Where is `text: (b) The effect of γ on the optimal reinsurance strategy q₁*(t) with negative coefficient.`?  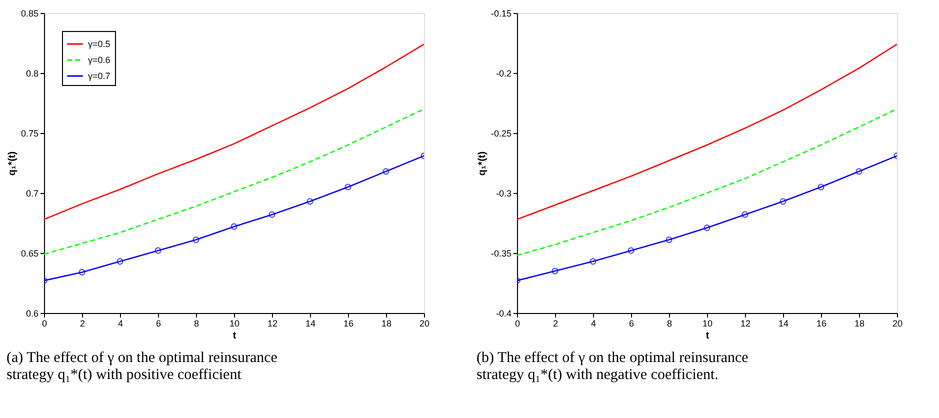
text: (b) The effect of γ on the optimal reinsurance strategy q₁*(t) with negative coefficient. is located at coordinates (612, 366).